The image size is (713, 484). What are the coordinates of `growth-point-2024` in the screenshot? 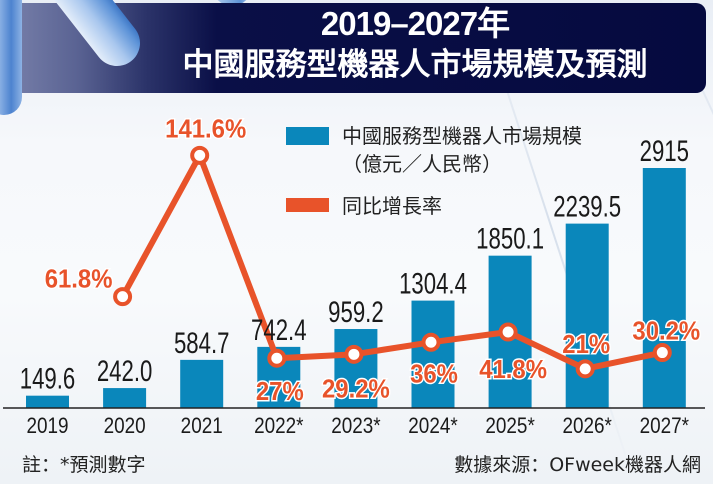 It's located at (431, 342).